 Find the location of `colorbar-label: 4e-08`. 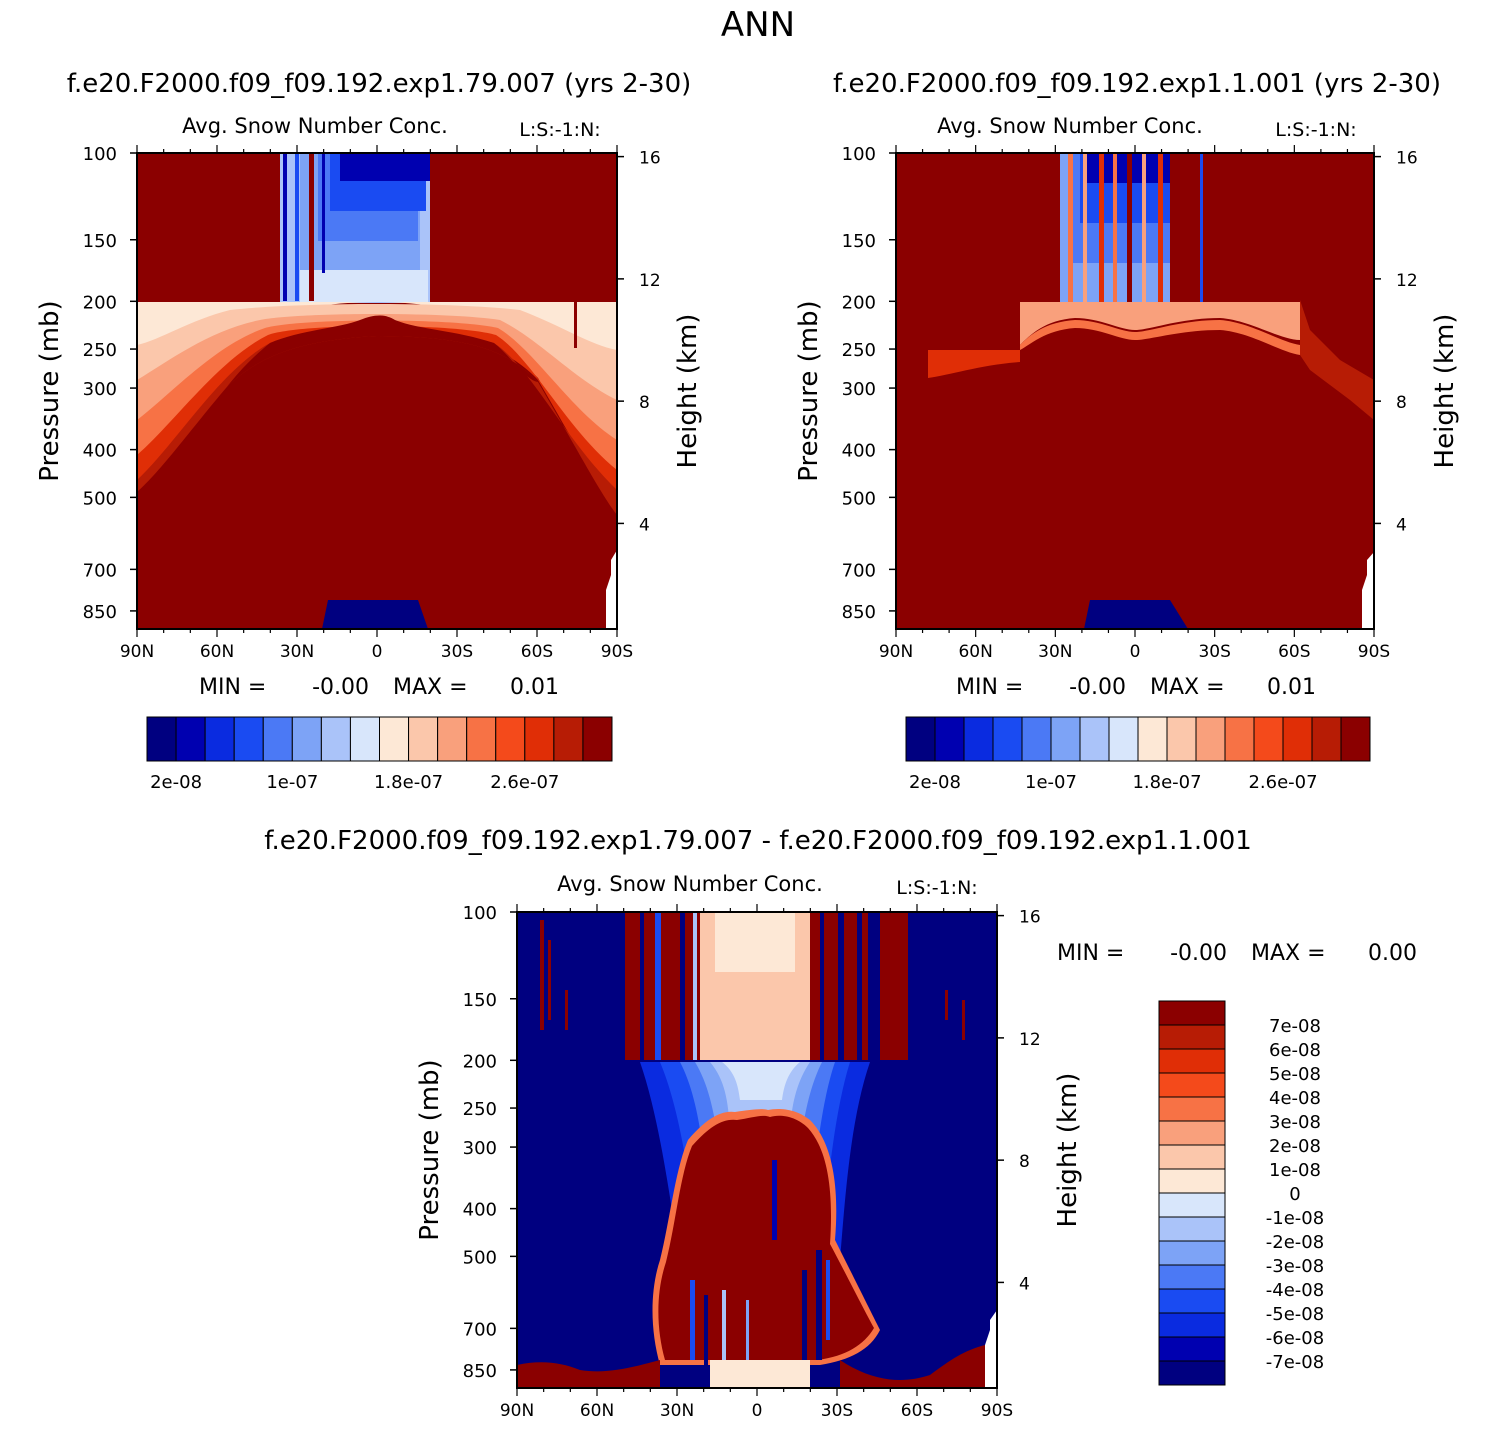

colorbar-label: 4e-08 is located at coordinates (1295, 1098).